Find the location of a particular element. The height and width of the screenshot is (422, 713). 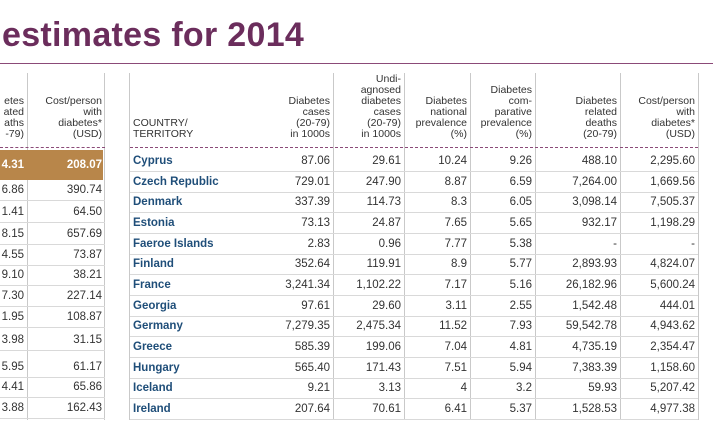

cell-cases: 352.64 is located at coordinates (312, 264).